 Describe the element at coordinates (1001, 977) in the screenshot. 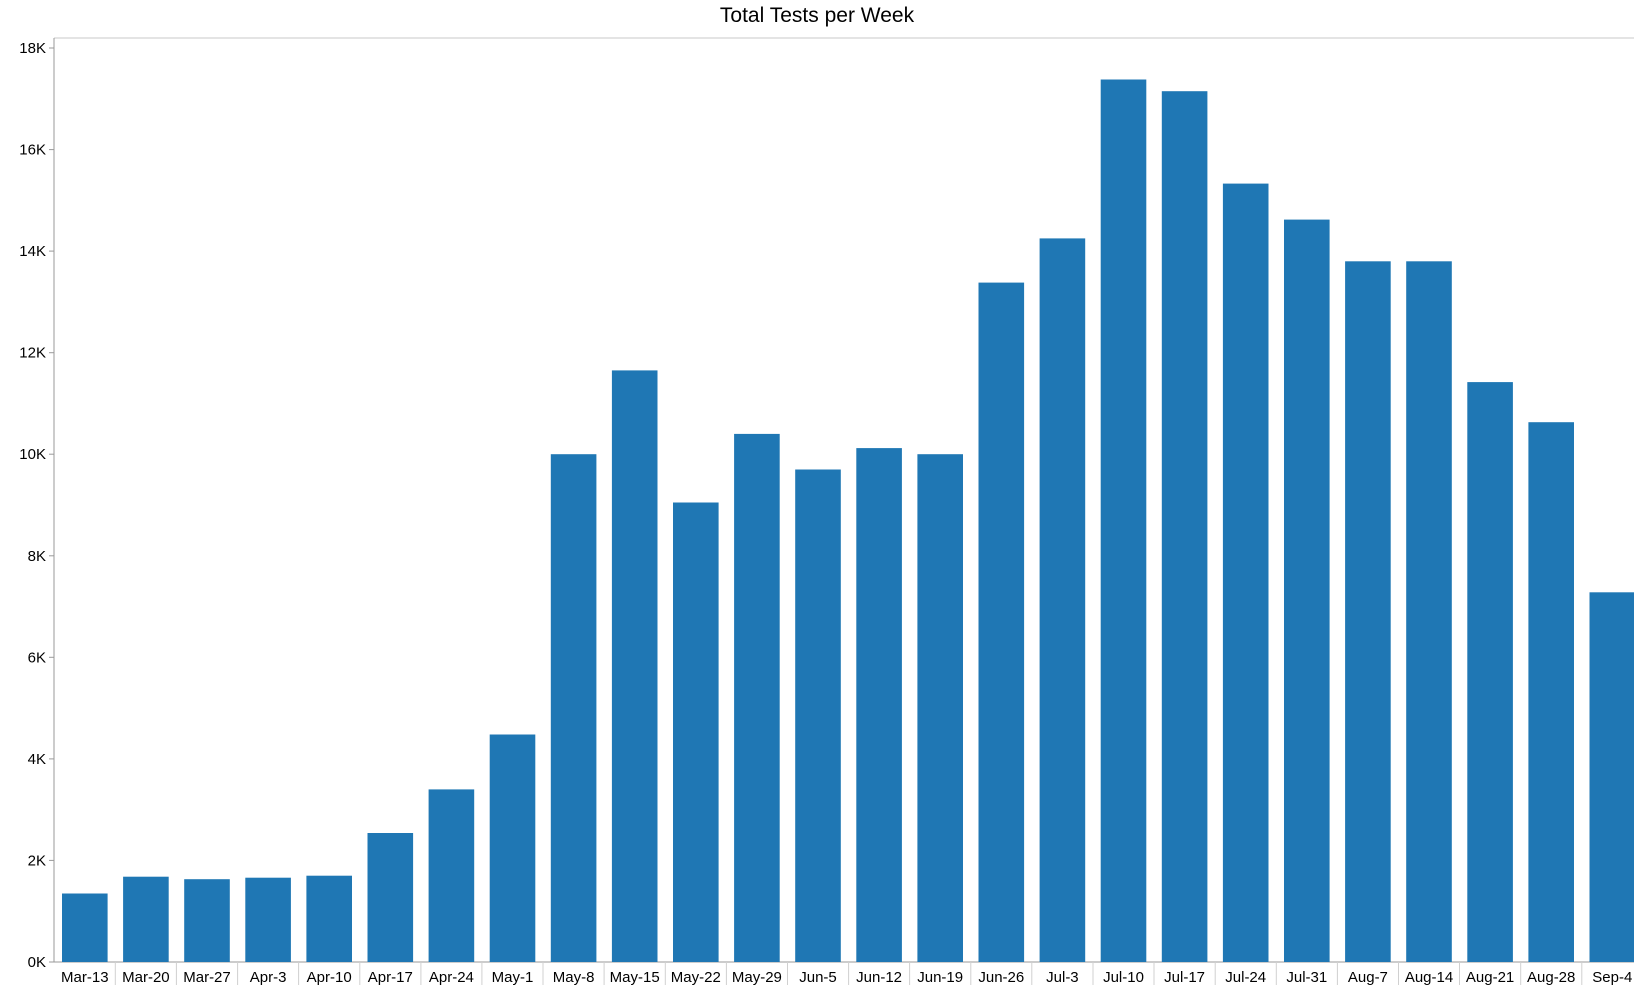

I see `x-tick-label: Jun-26` at that location.